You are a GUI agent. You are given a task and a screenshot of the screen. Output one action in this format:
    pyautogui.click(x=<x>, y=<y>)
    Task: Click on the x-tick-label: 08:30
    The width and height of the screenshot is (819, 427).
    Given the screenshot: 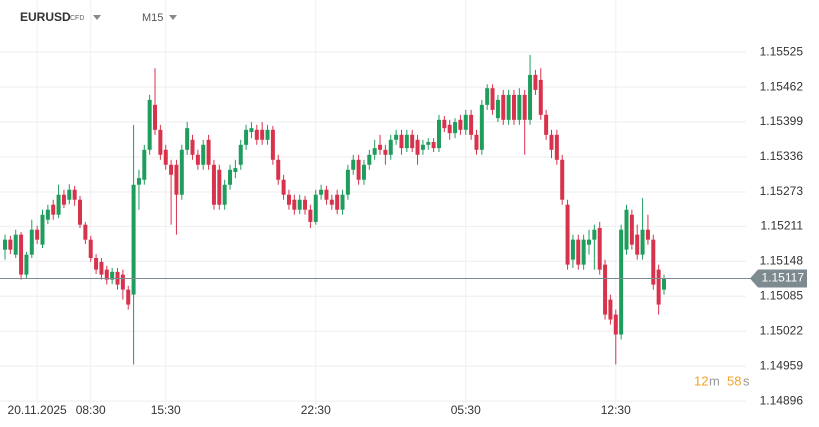 What is the action you would take?
    pyautogui.click(x=91, y=410)
    